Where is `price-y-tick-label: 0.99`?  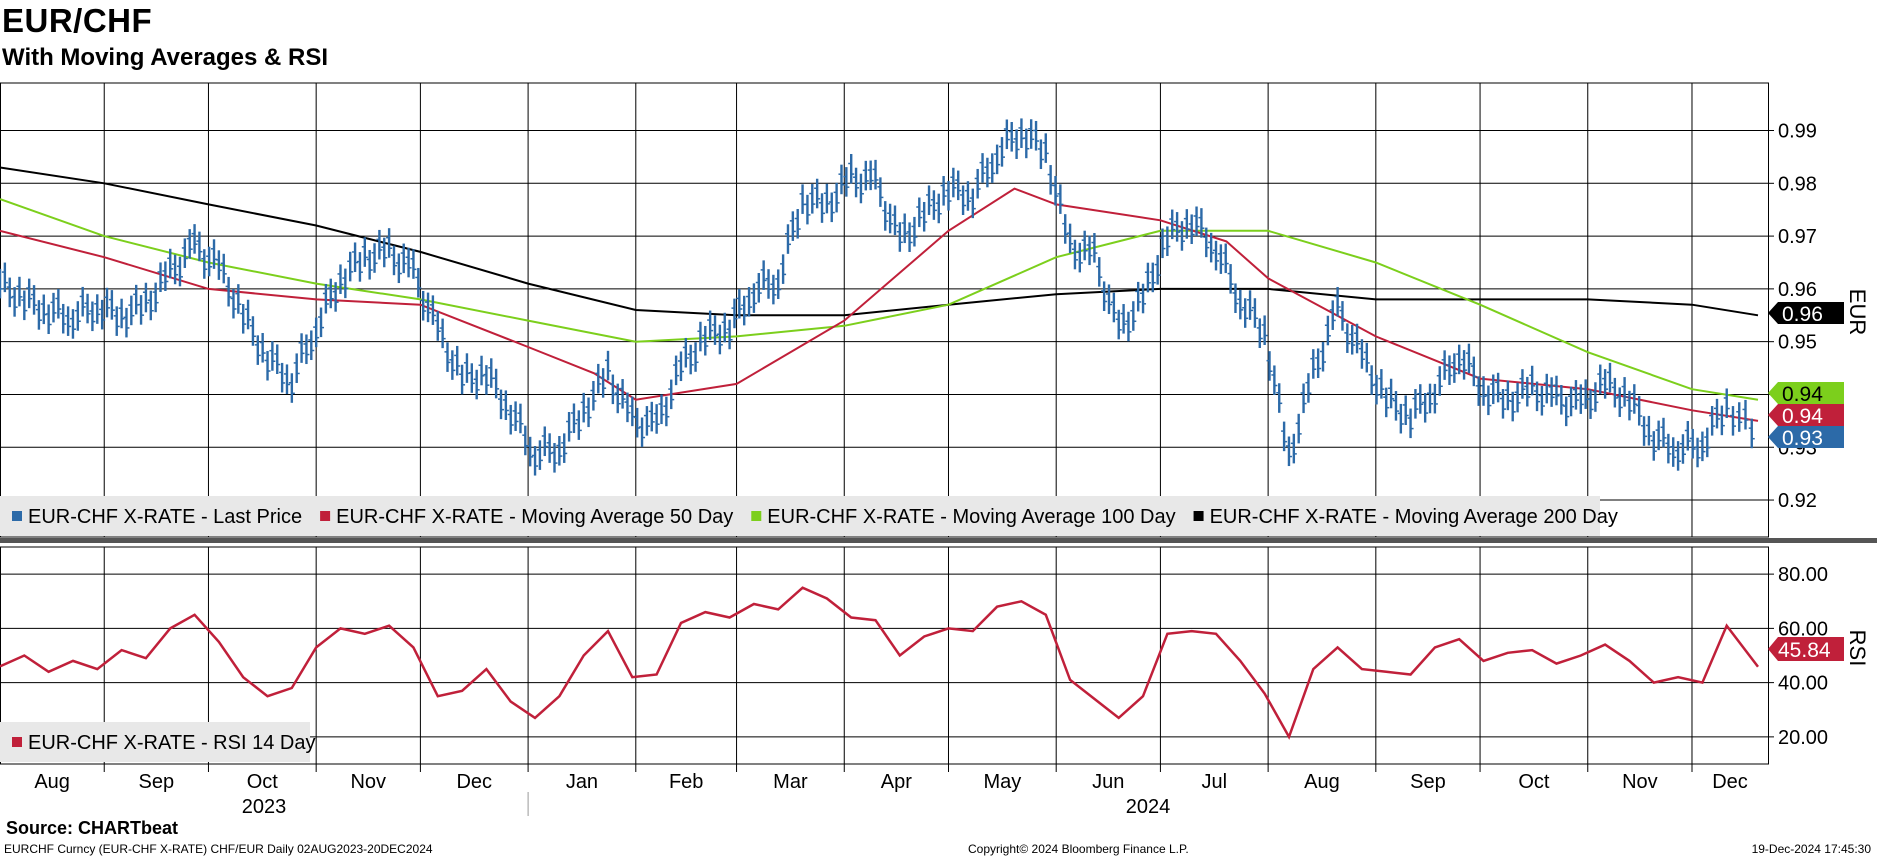 price-y-tick-label: 0.99 is located at coordinates (1797, 132).